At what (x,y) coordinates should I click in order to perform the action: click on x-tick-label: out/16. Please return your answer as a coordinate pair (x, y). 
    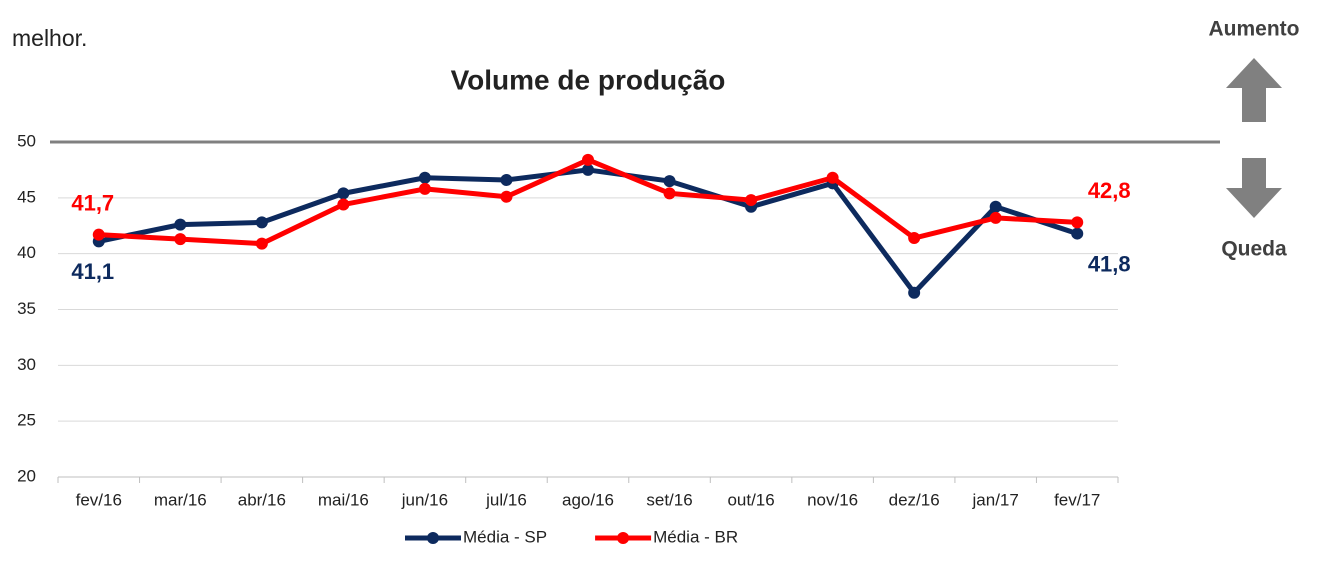
    Looking at the image, I should click on (750, 499).